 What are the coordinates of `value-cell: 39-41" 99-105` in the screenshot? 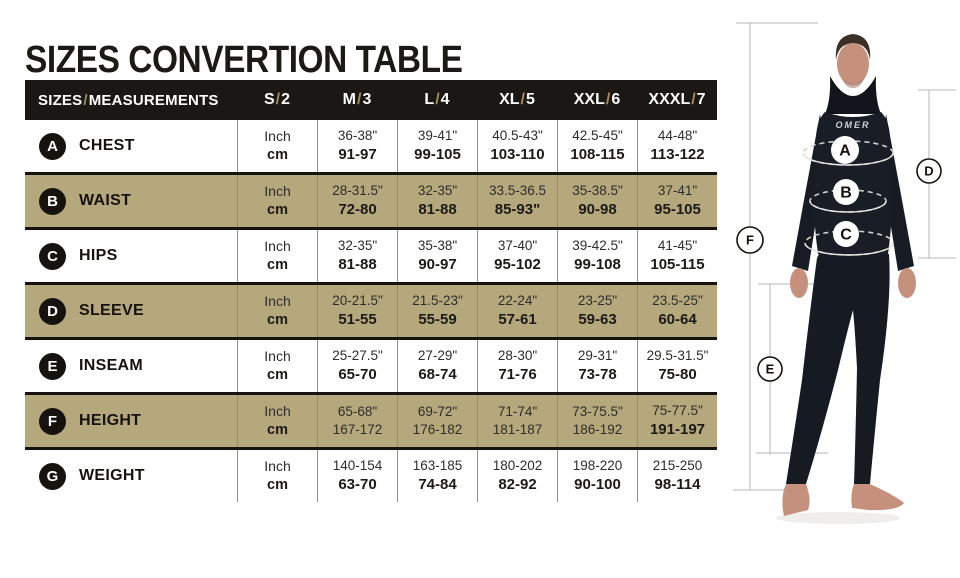 It's located at (437, 146).